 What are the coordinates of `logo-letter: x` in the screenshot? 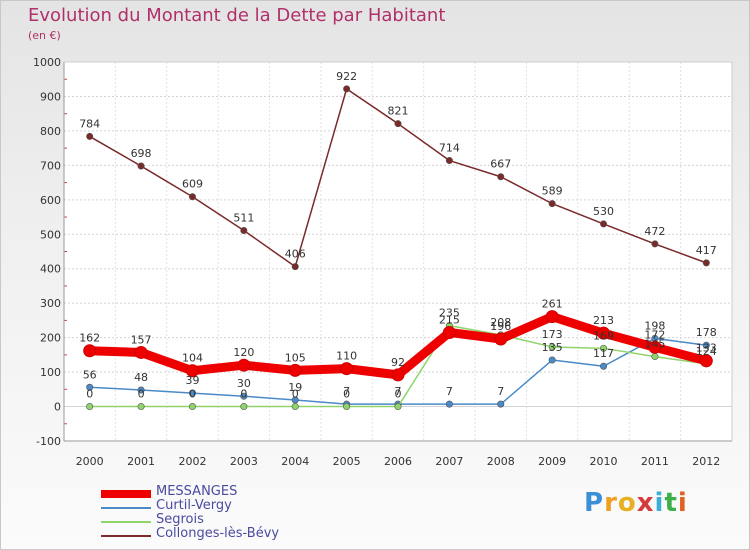 It's located at (645, 503).